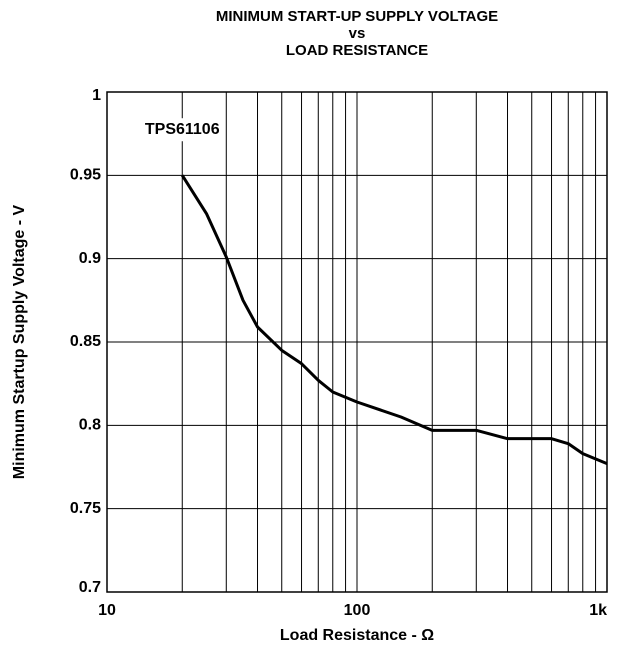 This screenshot has height=652, width=622. Describe the element at coordinates (85, 508) in the screenshot. I see `y-tick-label: 0.75` at that location.